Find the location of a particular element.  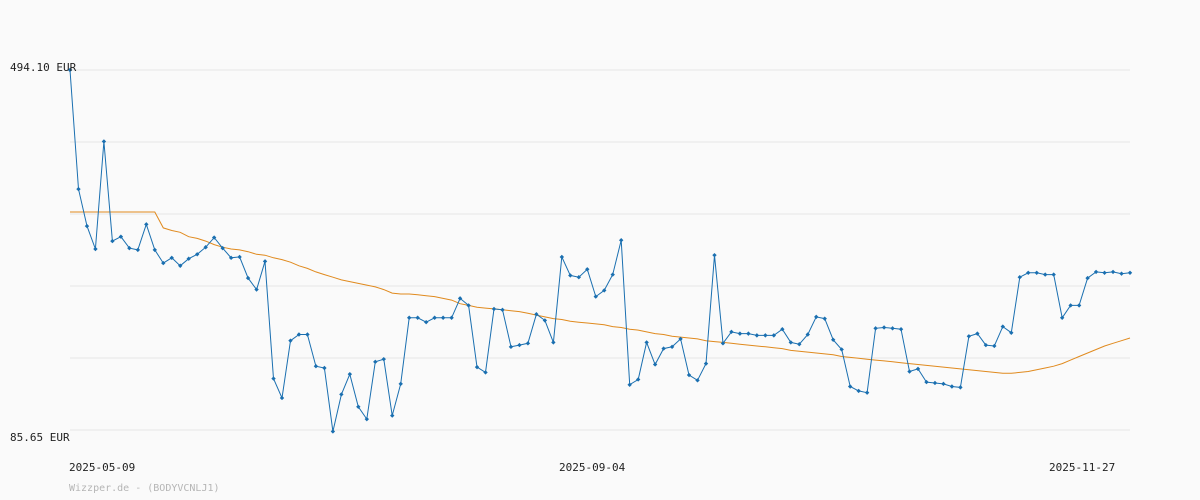

y-axis-max-label: 494.10 EUR is located at coordinates (43, 67).